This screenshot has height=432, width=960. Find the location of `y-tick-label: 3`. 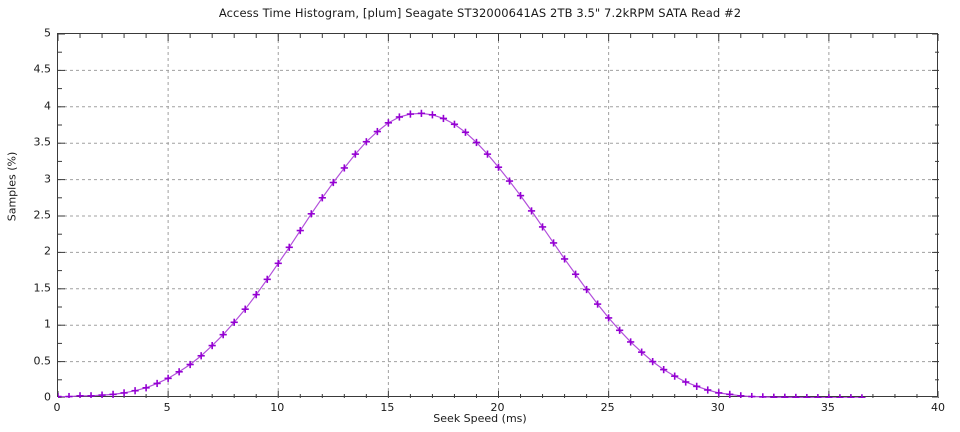

y-tick-label: 3 is located at coordinates (47, 179).